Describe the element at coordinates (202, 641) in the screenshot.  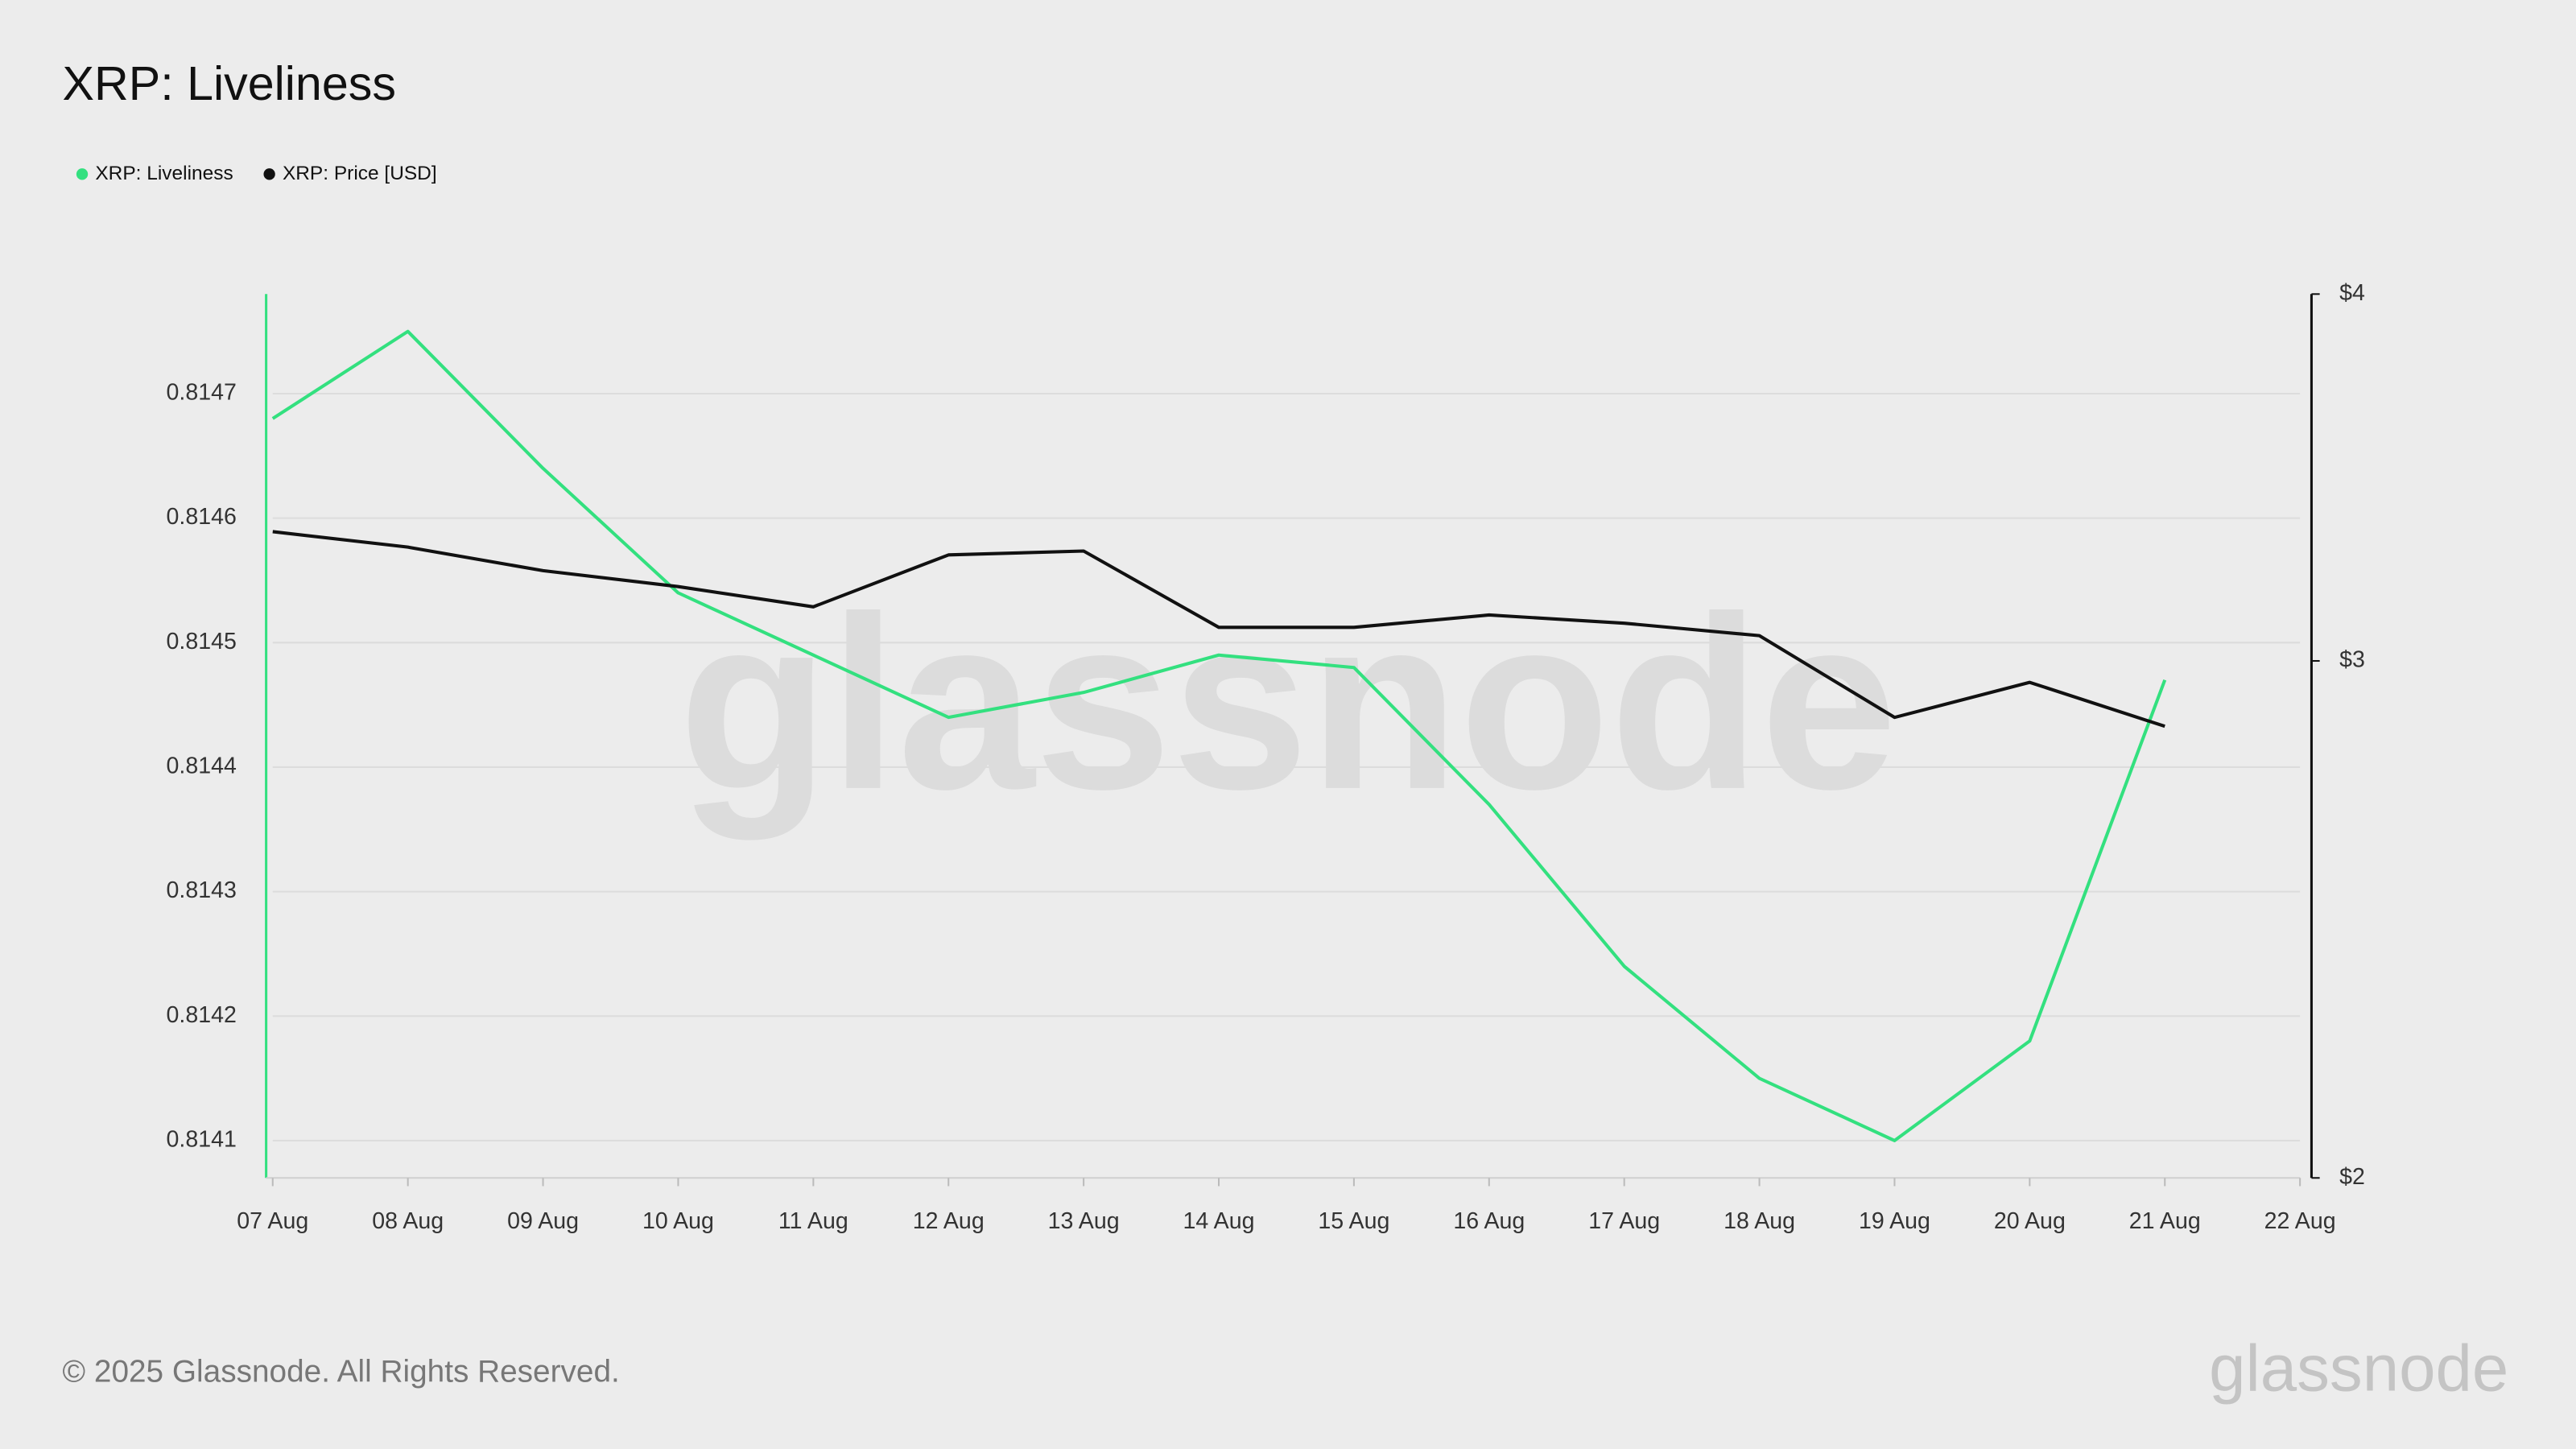
I see `y-tick-label: 0.8145` at that location.